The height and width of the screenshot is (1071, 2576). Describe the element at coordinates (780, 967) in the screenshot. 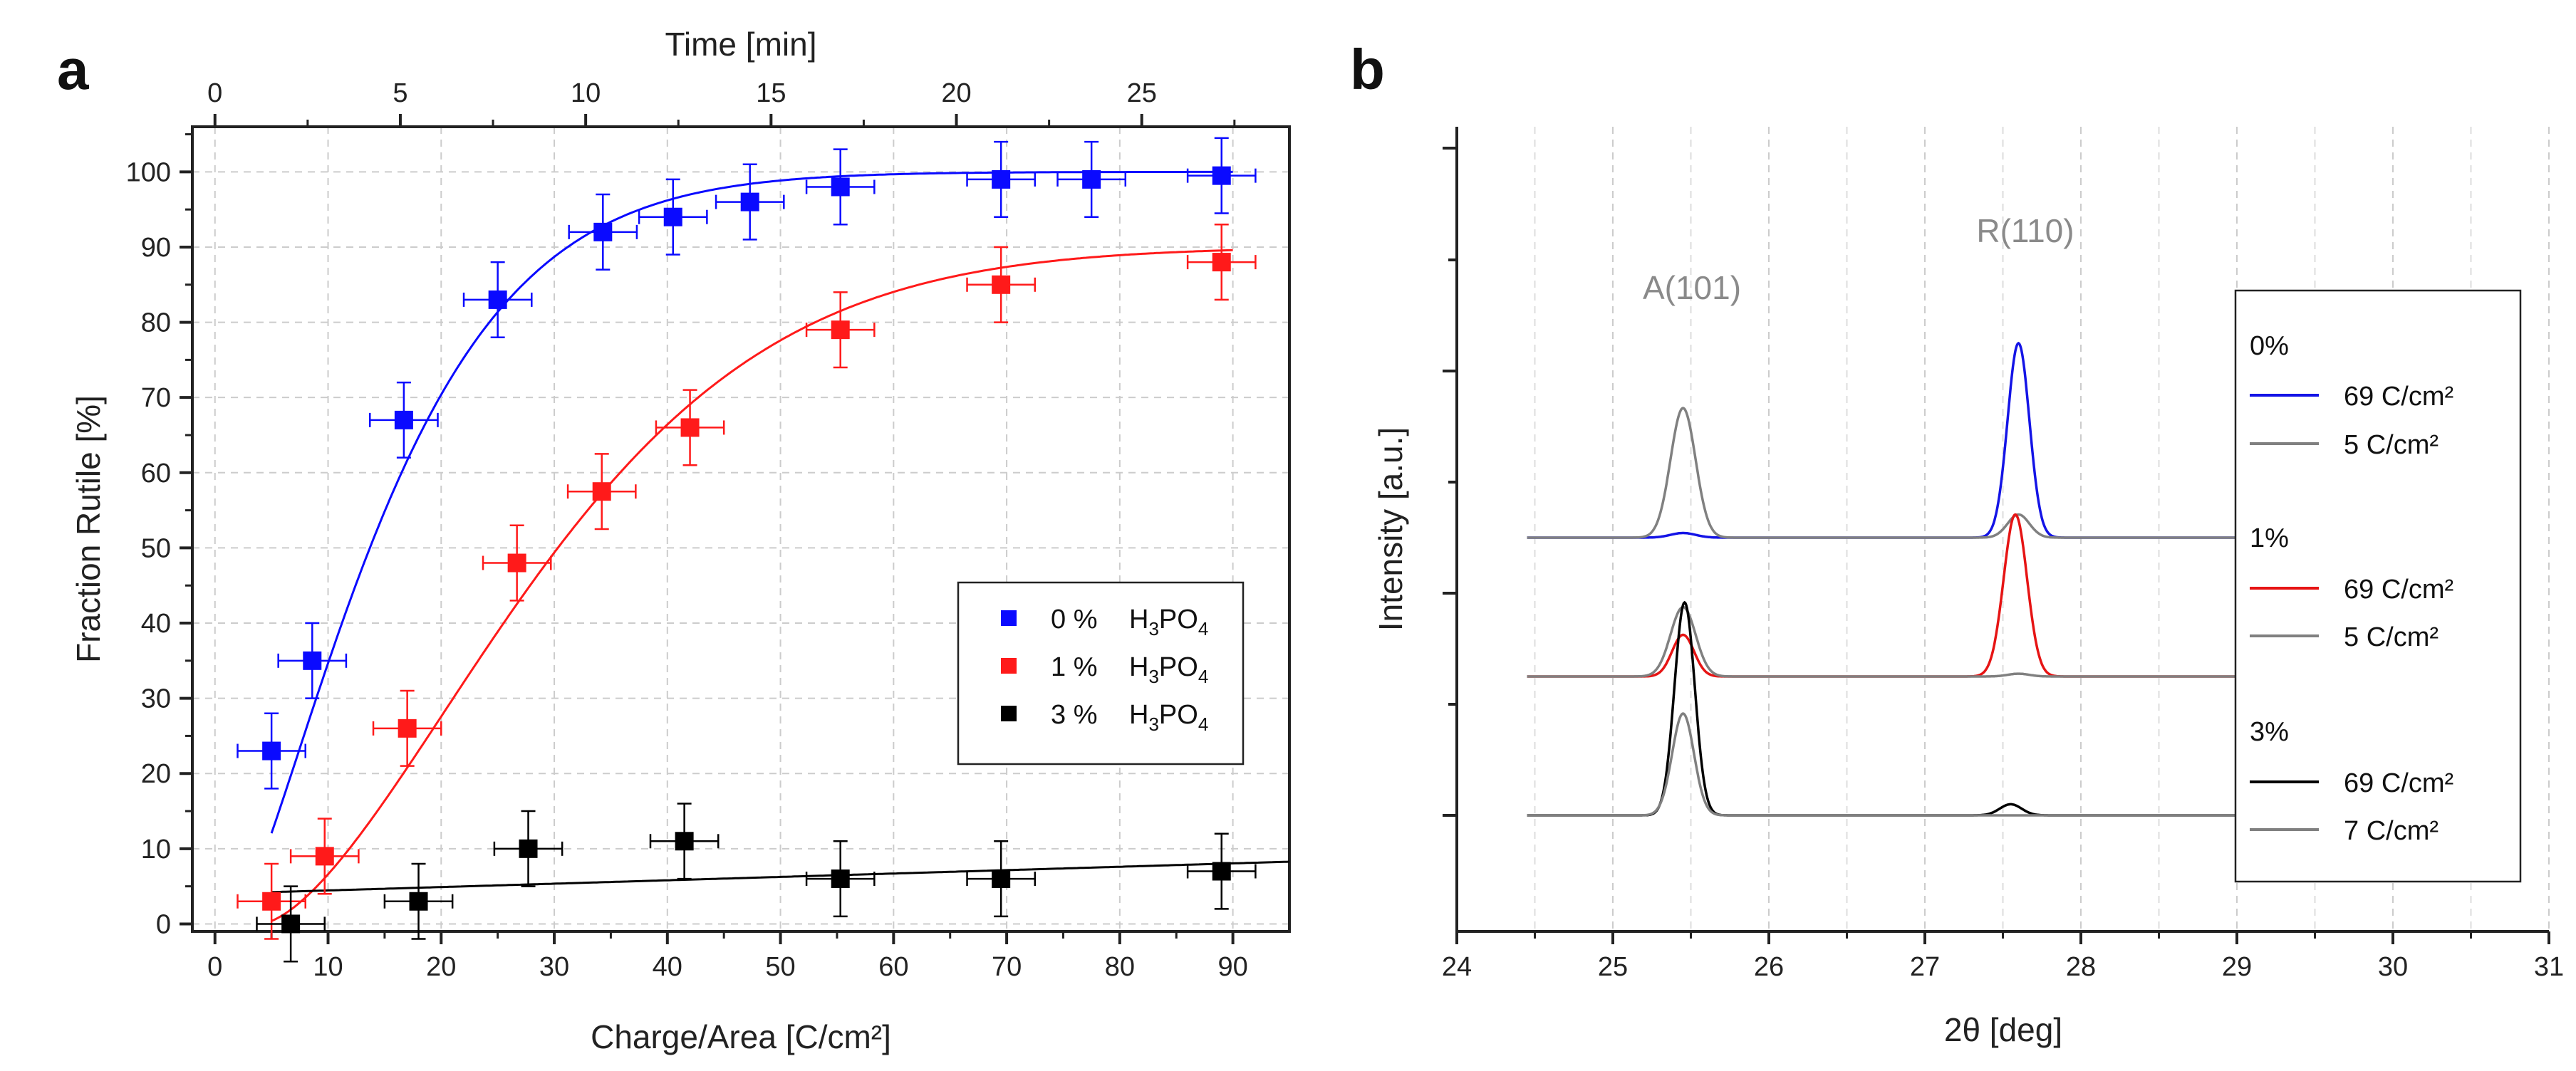

I see `xtick-label-50: 50` at that location.